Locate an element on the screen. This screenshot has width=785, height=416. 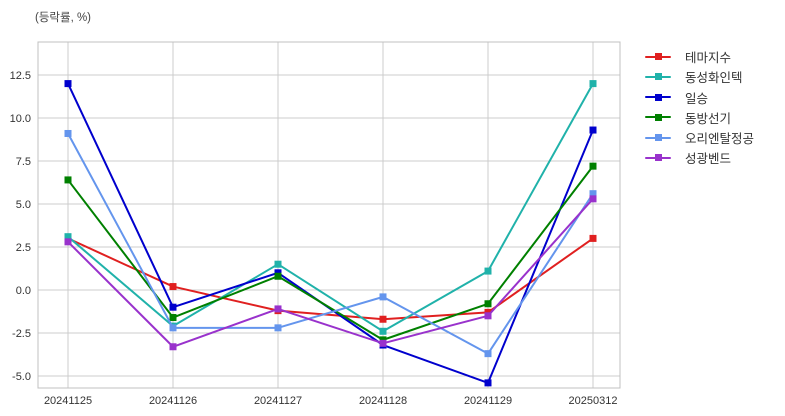
legend-item-themaindex: 테마지수 is located at coordinates (699, 57).